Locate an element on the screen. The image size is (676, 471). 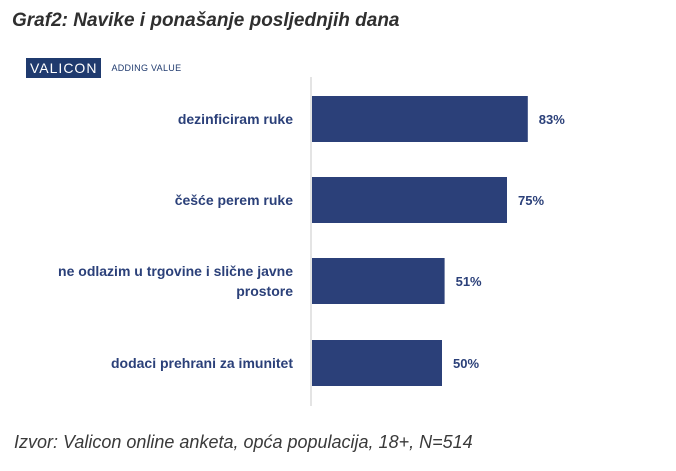
category-label: dezinficiram ruke is located at coordinates (235, 119).